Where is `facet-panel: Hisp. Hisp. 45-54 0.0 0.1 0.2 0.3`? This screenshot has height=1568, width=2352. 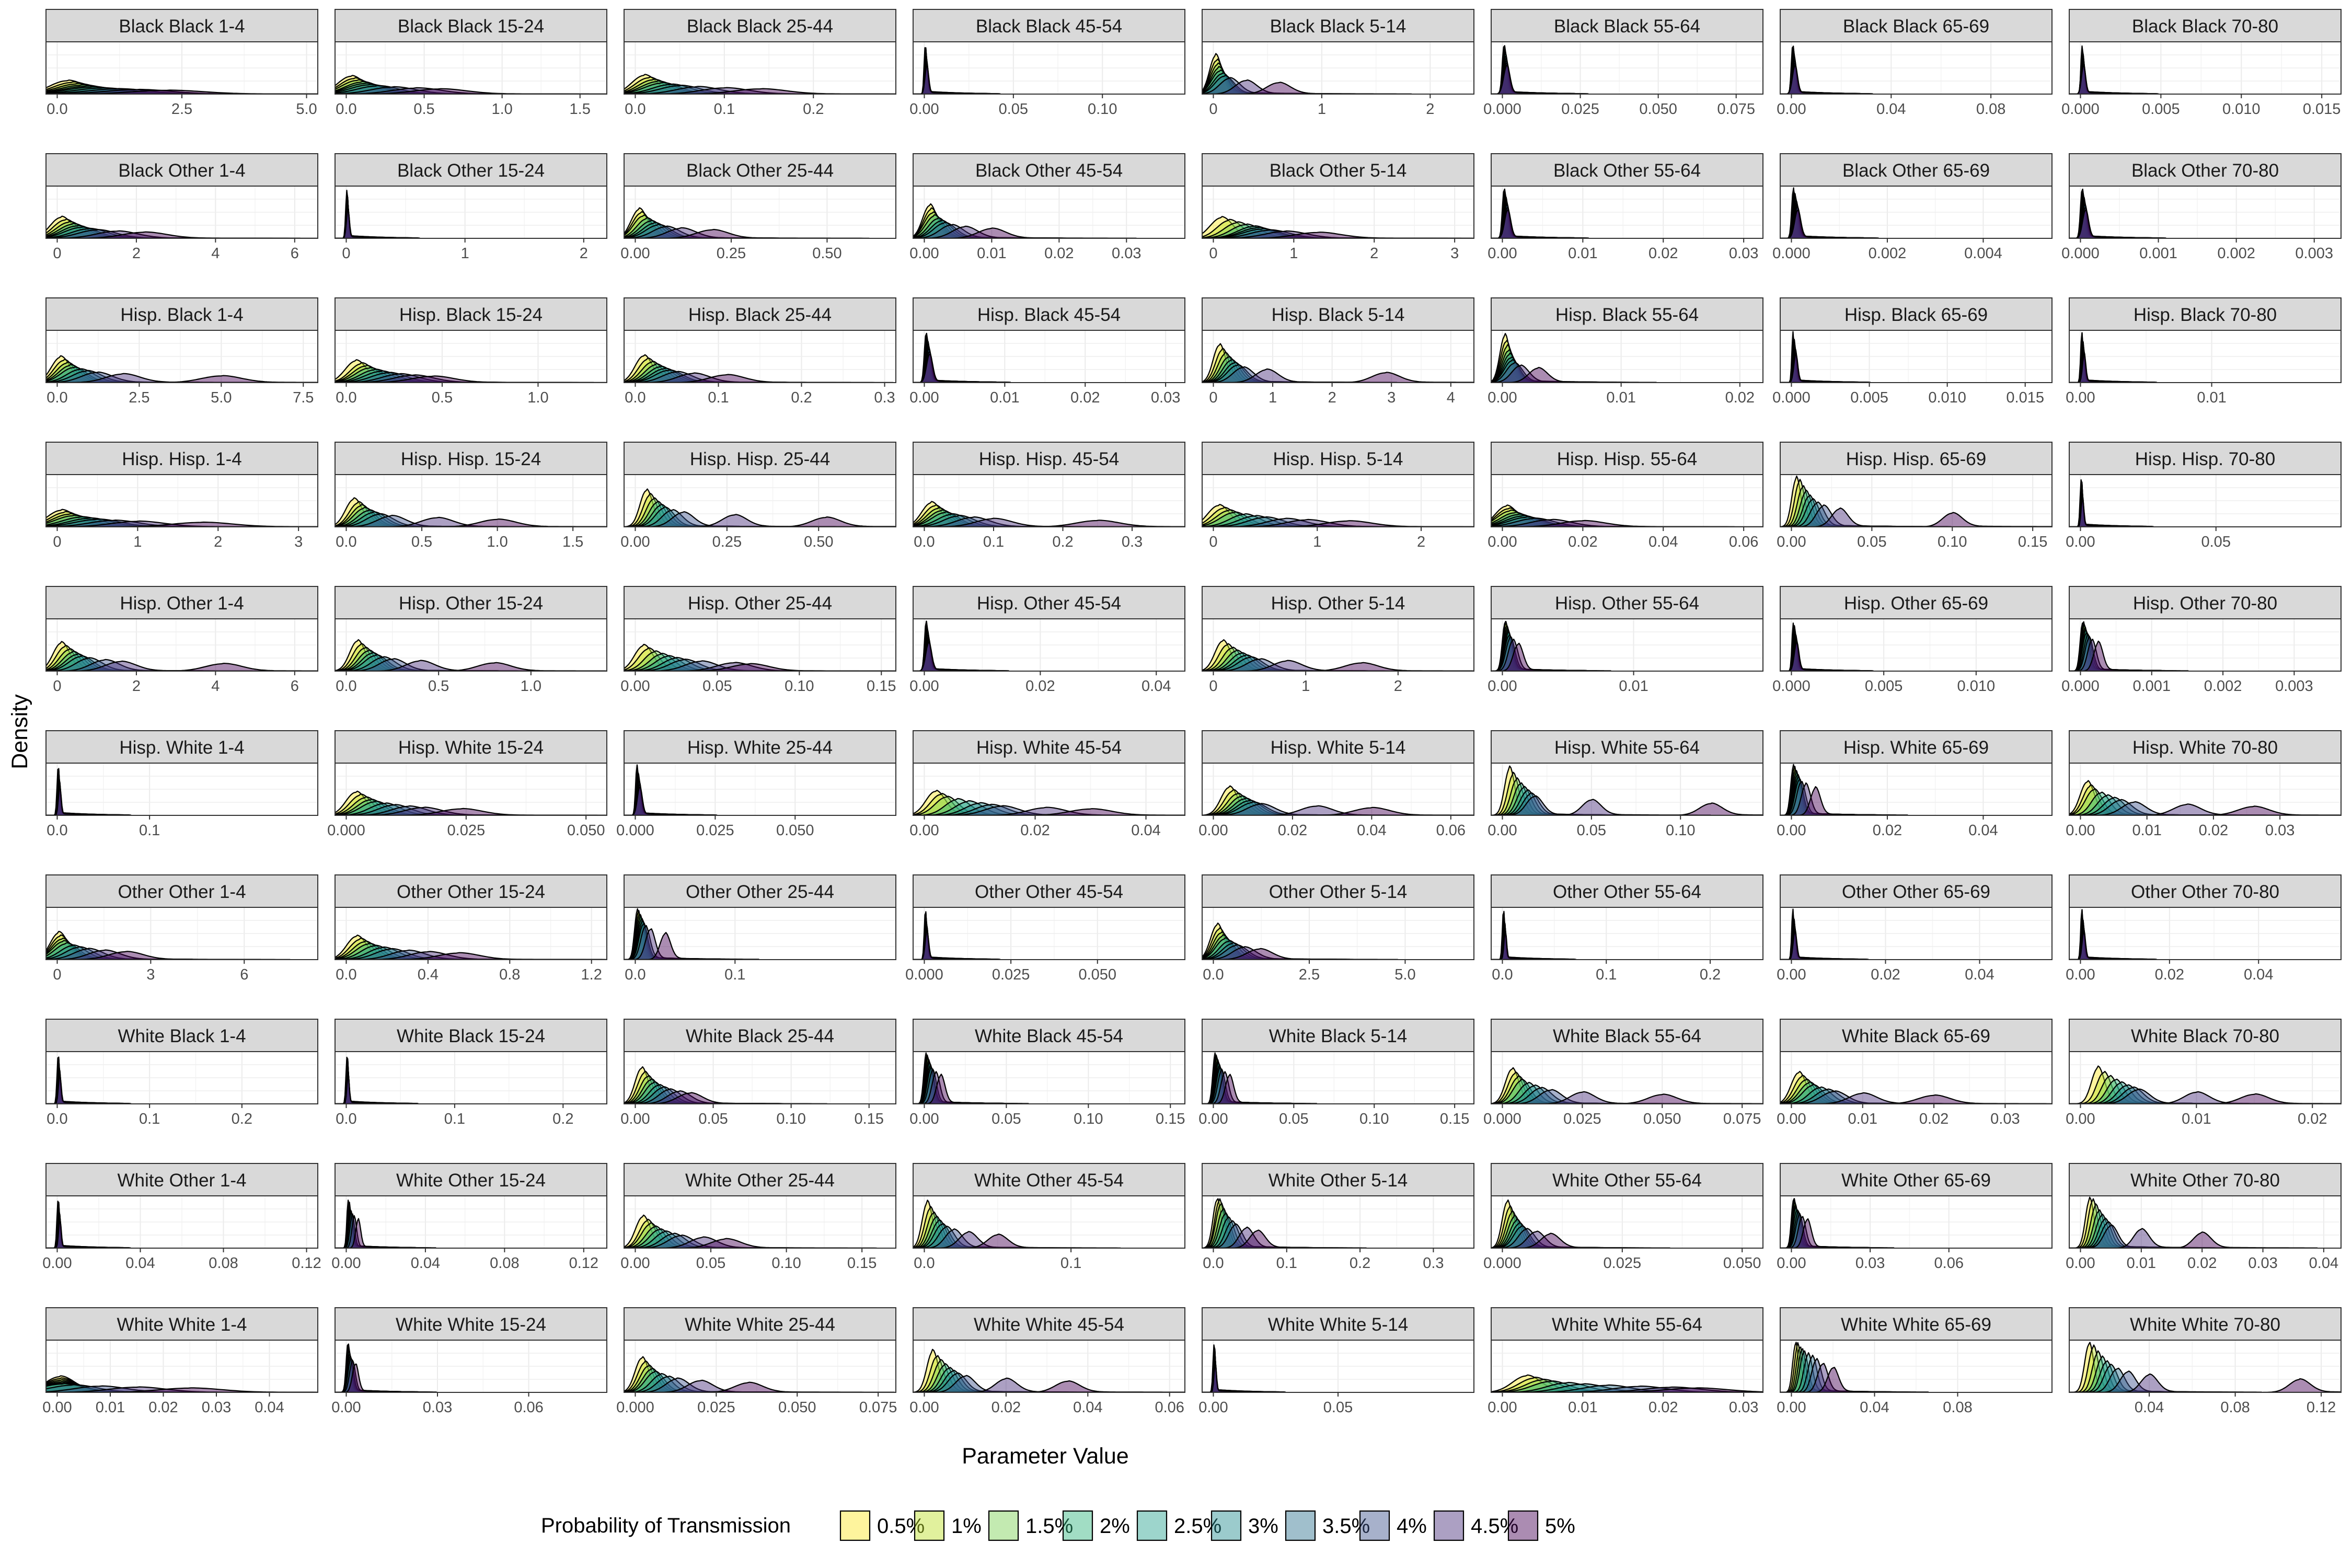 facet-panel: Hisp. Hisp. 45-54 0.0 0.1 0.2 0.3 is located at coordinates (1049, 496).